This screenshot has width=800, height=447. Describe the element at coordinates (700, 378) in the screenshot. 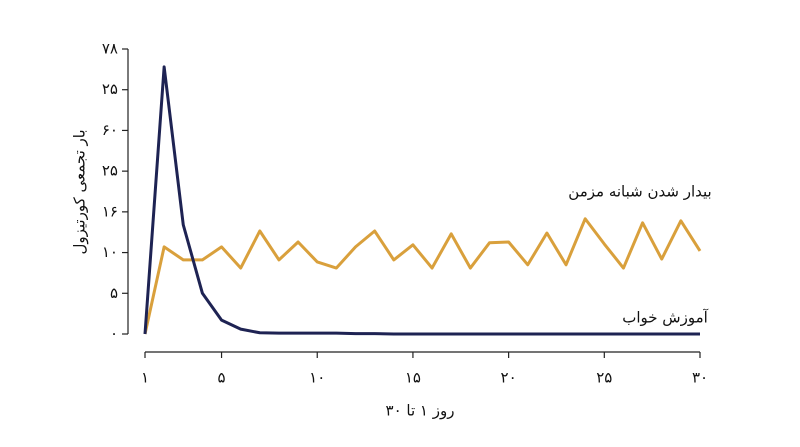

I see `x-tick-label: ۳۰` at that location.